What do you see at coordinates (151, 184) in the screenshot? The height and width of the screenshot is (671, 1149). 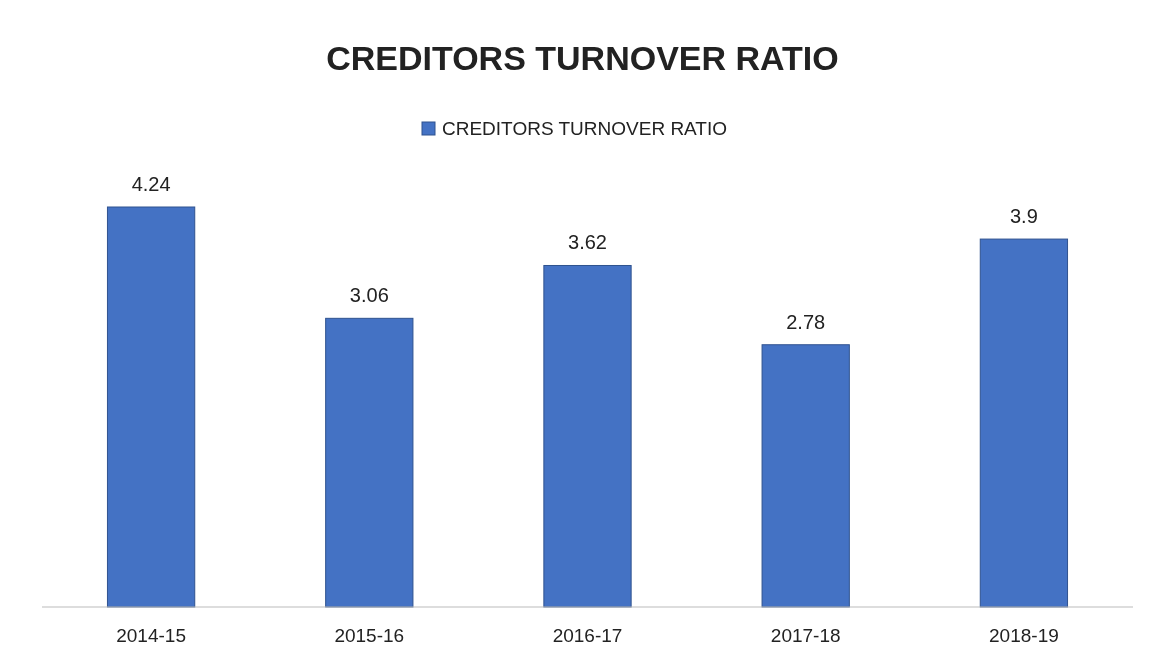 I see `data-label: 4.24` at bounding box center [151, 184].